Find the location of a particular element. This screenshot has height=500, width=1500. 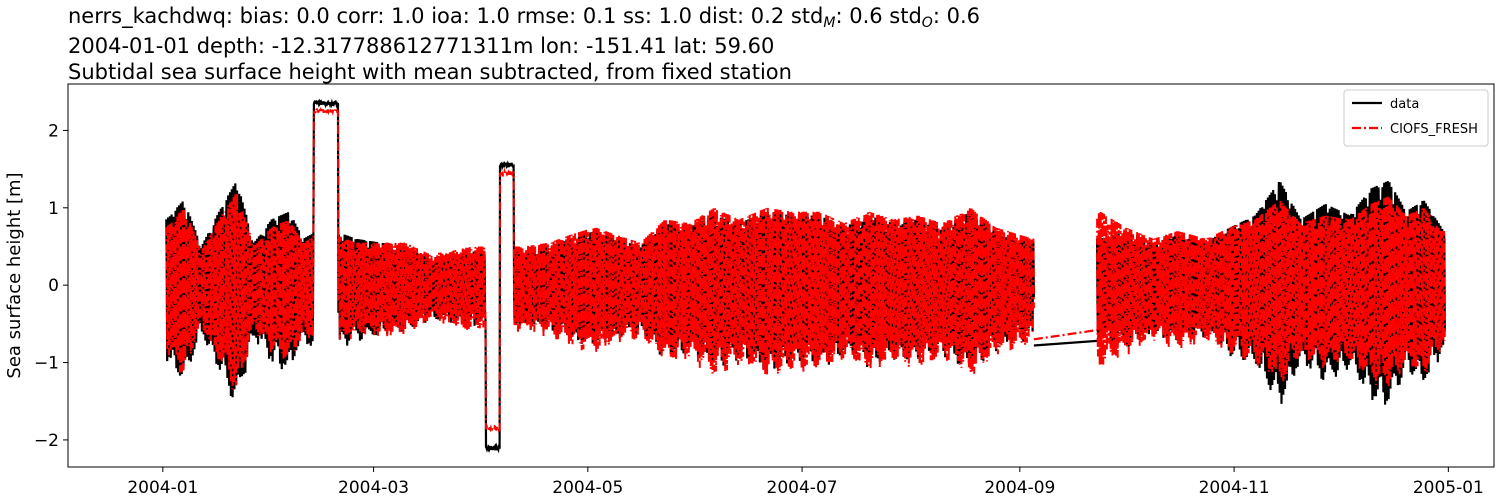

y-tick-label: 1 is located at coordinates (53, 209).